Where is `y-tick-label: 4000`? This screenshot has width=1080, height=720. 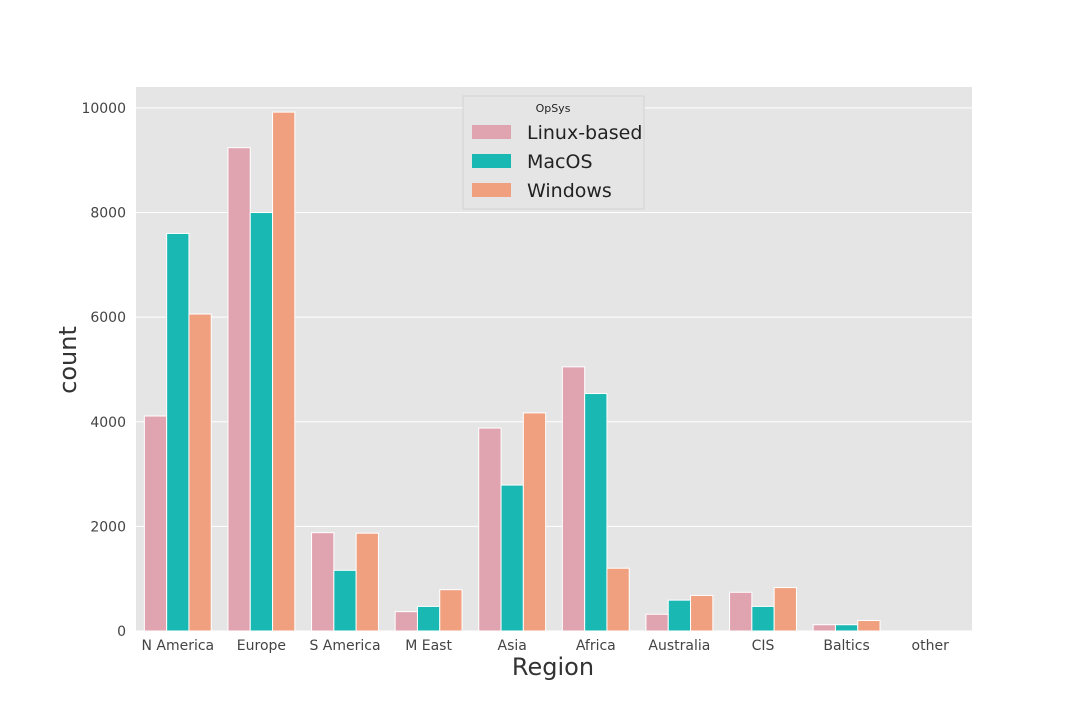 y-tick-label: 4000 is located at coordinates (108, 423).